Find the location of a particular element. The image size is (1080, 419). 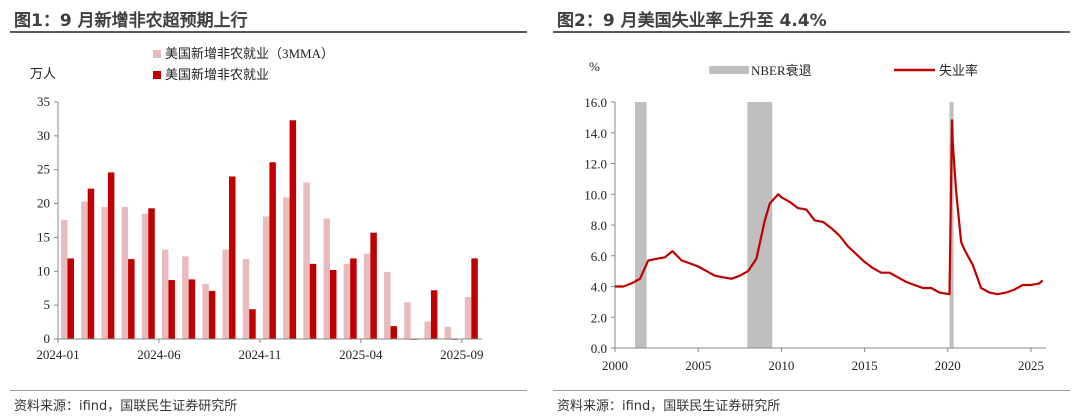

y-tick-label: 10.0 is located at coordinates (595, 194).